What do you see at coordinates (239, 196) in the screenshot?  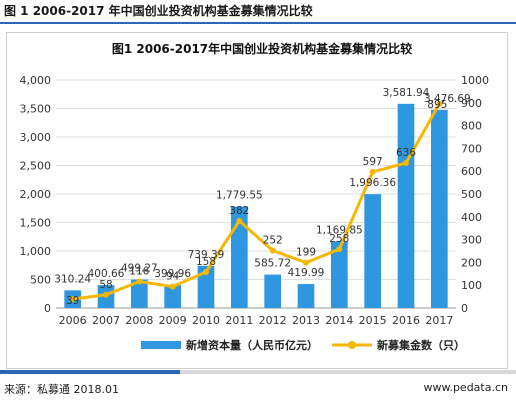 I see `bar-value-label: 1,779.55` at bounding box center [239, 196].